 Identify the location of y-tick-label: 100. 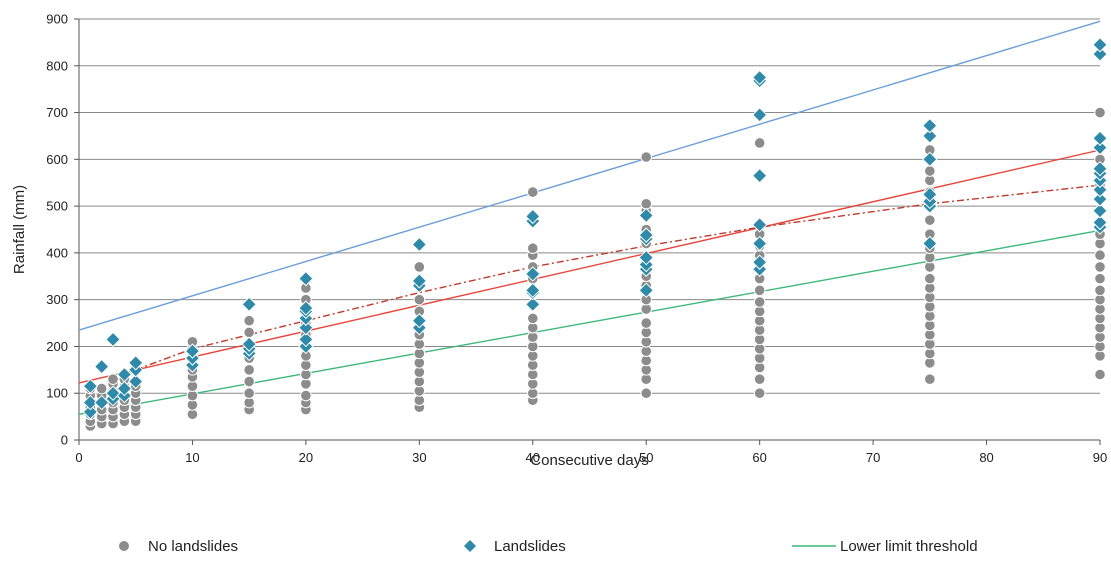
(57, 393).